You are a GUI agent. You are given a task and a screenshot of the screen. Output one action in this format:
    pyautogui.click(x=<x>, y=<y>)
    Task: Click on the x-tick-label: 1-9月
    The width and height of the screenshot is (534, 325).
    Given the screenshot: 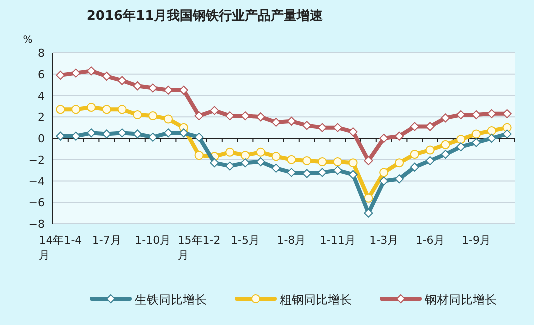 What is the action you would take?
    pyautogui.click(x=476, y=240)
    